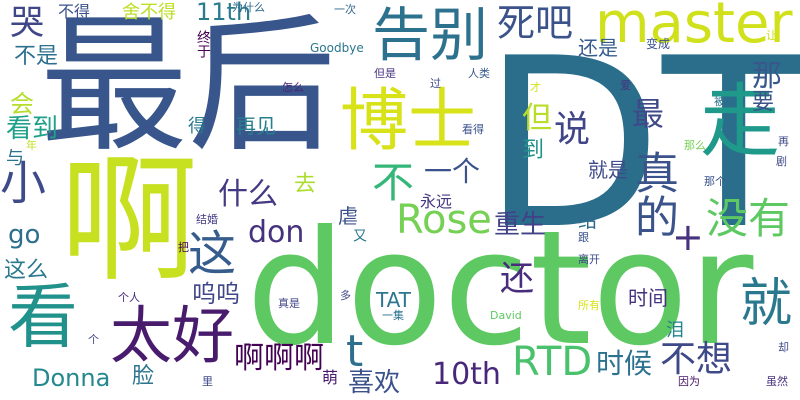 The image size is (800, 400). I want to click on word-ge: 个, so click(93, 339).